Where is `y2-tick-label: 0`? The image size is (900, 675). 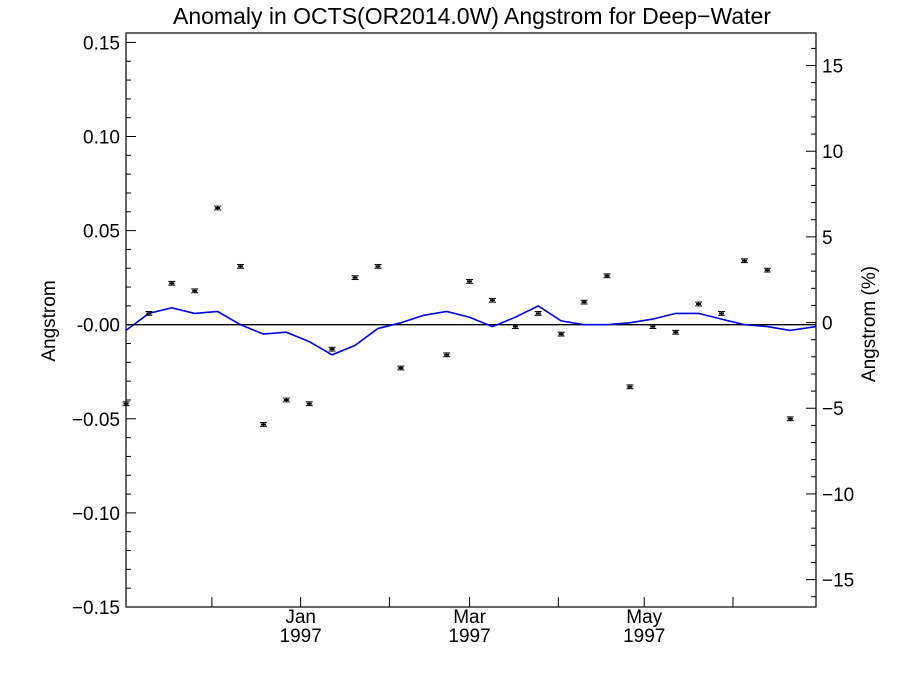
y2-tick-label: 0 is located at coordinates (827, 324).